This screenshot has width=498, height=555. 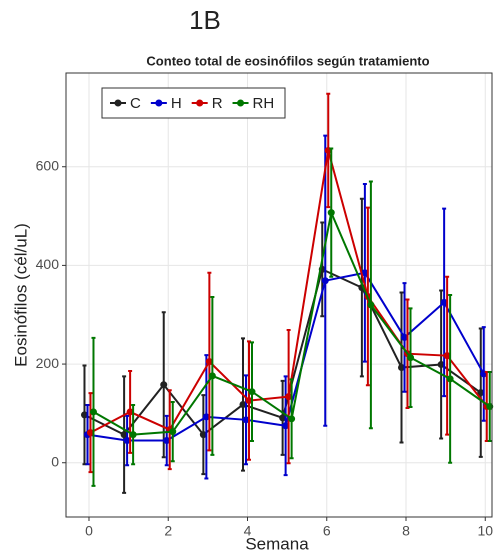 What do you see at coordinates (205, 20) in the screenshot?
I see `panel-label: 1B` at bounding box center [205, 20].